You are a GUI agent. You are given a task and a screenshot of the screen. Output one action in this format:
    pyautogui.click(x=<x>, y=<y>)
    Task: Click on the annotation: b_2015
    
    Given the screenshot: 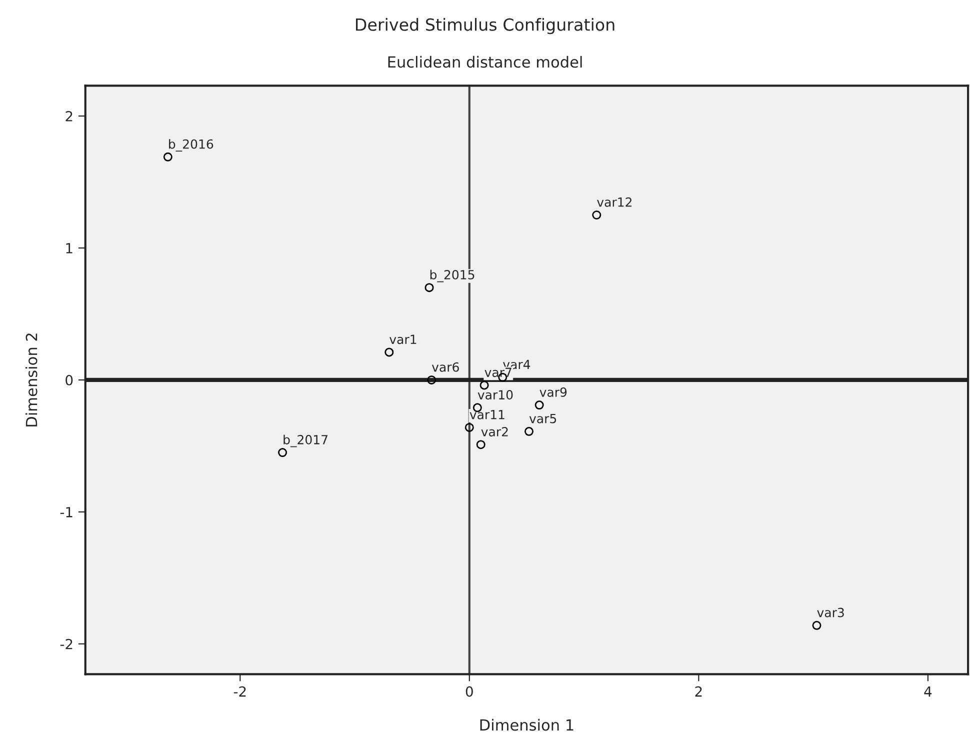 What is the action you would take?
    pyautogui.click(x=452, y=276)
    